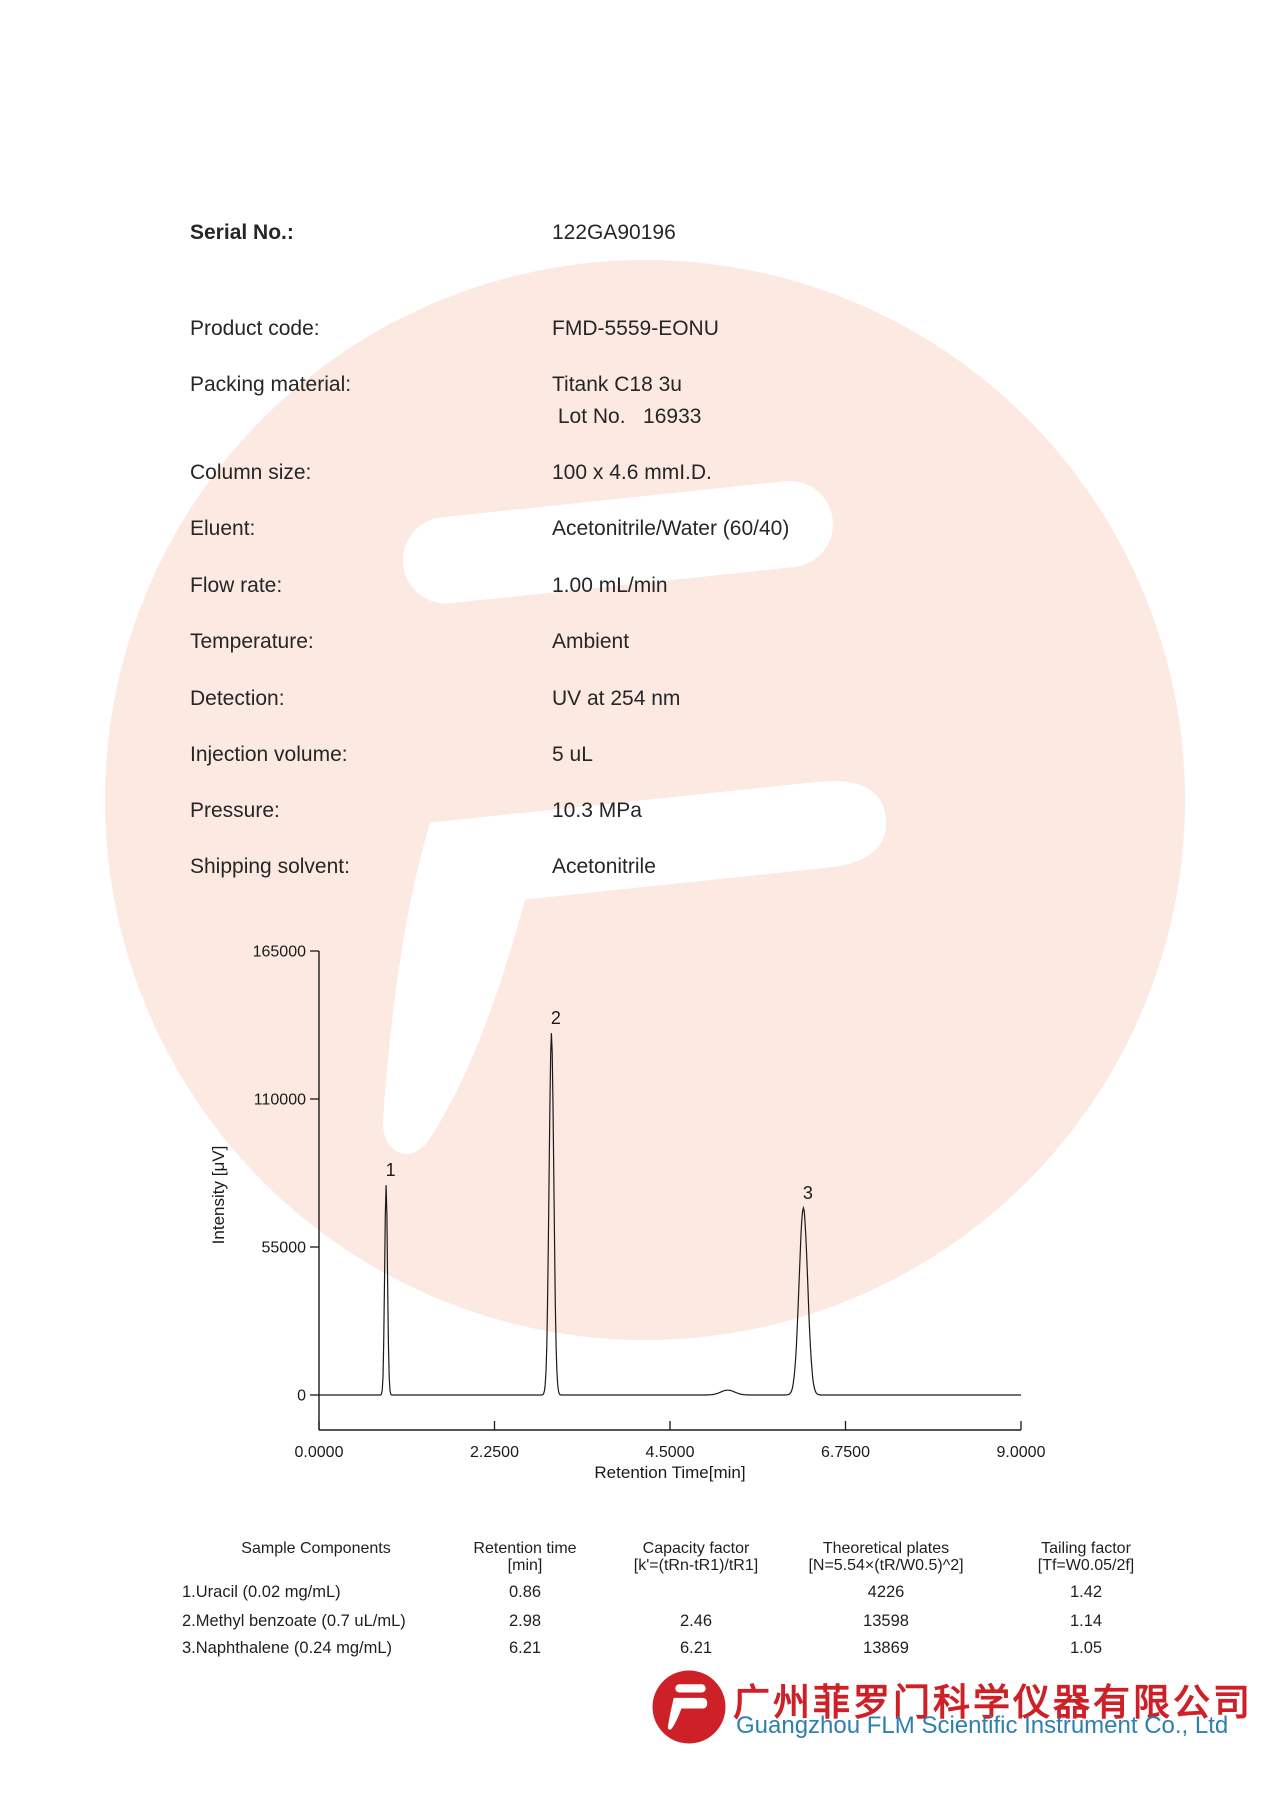 The height and width of the screenshot is (1795, 1269). What do you see at coordinates (235, 810) in the screenshot?
I see `spec-label: Pressure:` at bounding box center [235, 810].